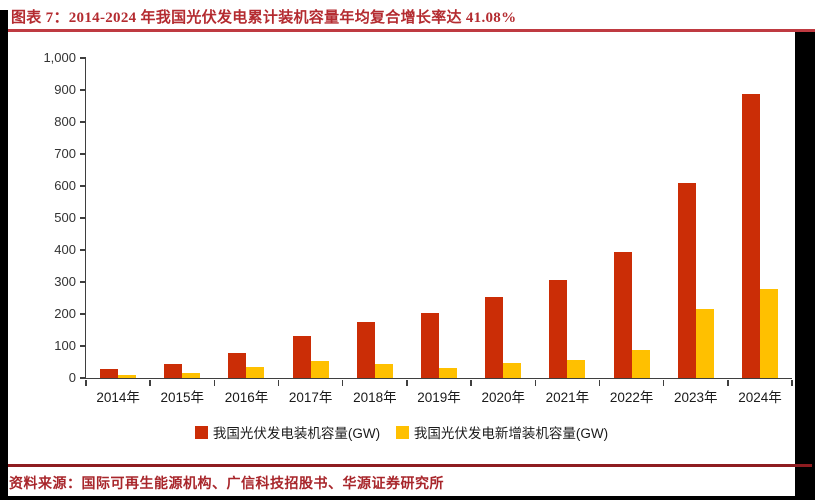 This screenshot has width=815, height=500. I want to click on bar-group-2018年, so click(375, 218).